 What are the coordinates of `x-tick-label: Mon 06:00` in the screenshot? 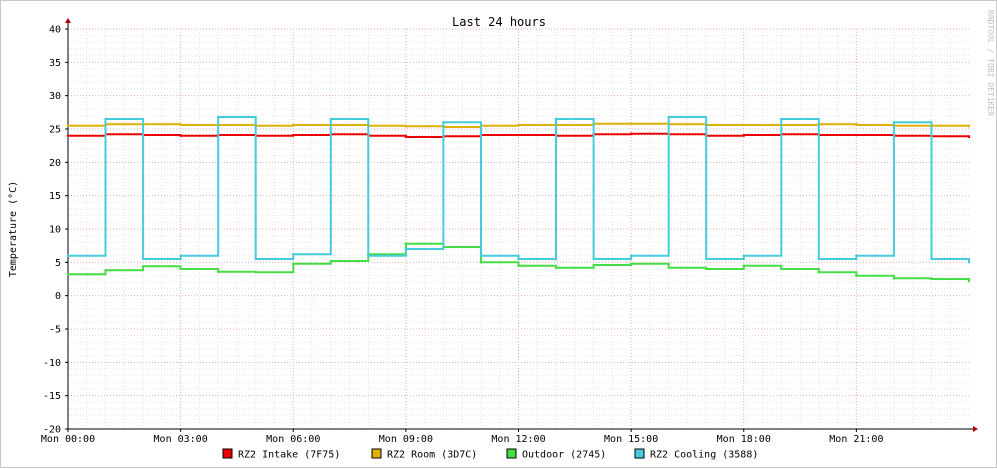 It's located at (293, 439).